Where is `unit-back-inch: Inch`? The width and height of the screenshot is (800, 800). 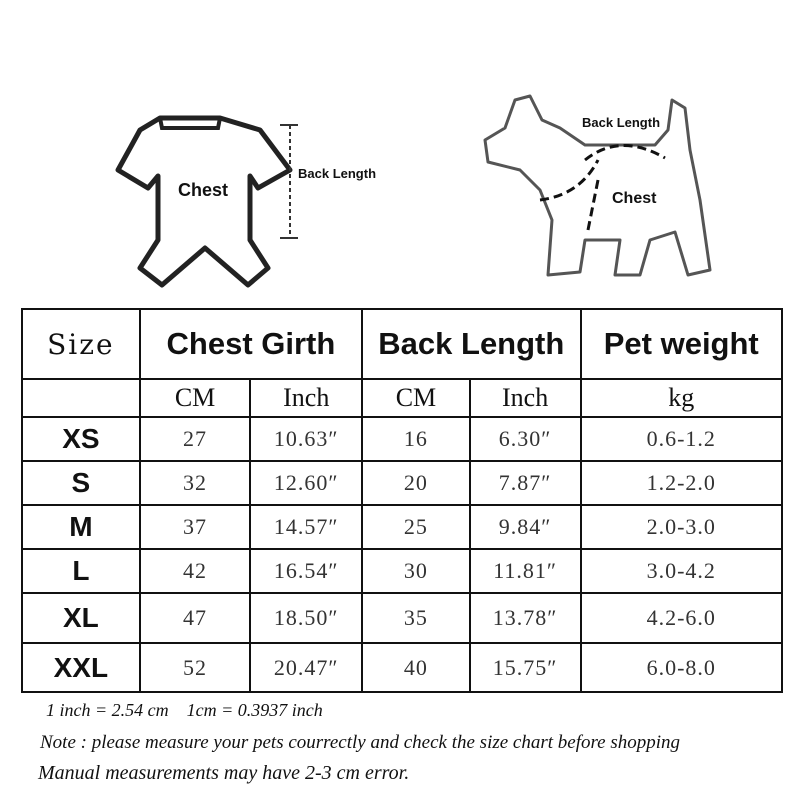 unit-back-inch: Inch is located at coordinates (525, 398).